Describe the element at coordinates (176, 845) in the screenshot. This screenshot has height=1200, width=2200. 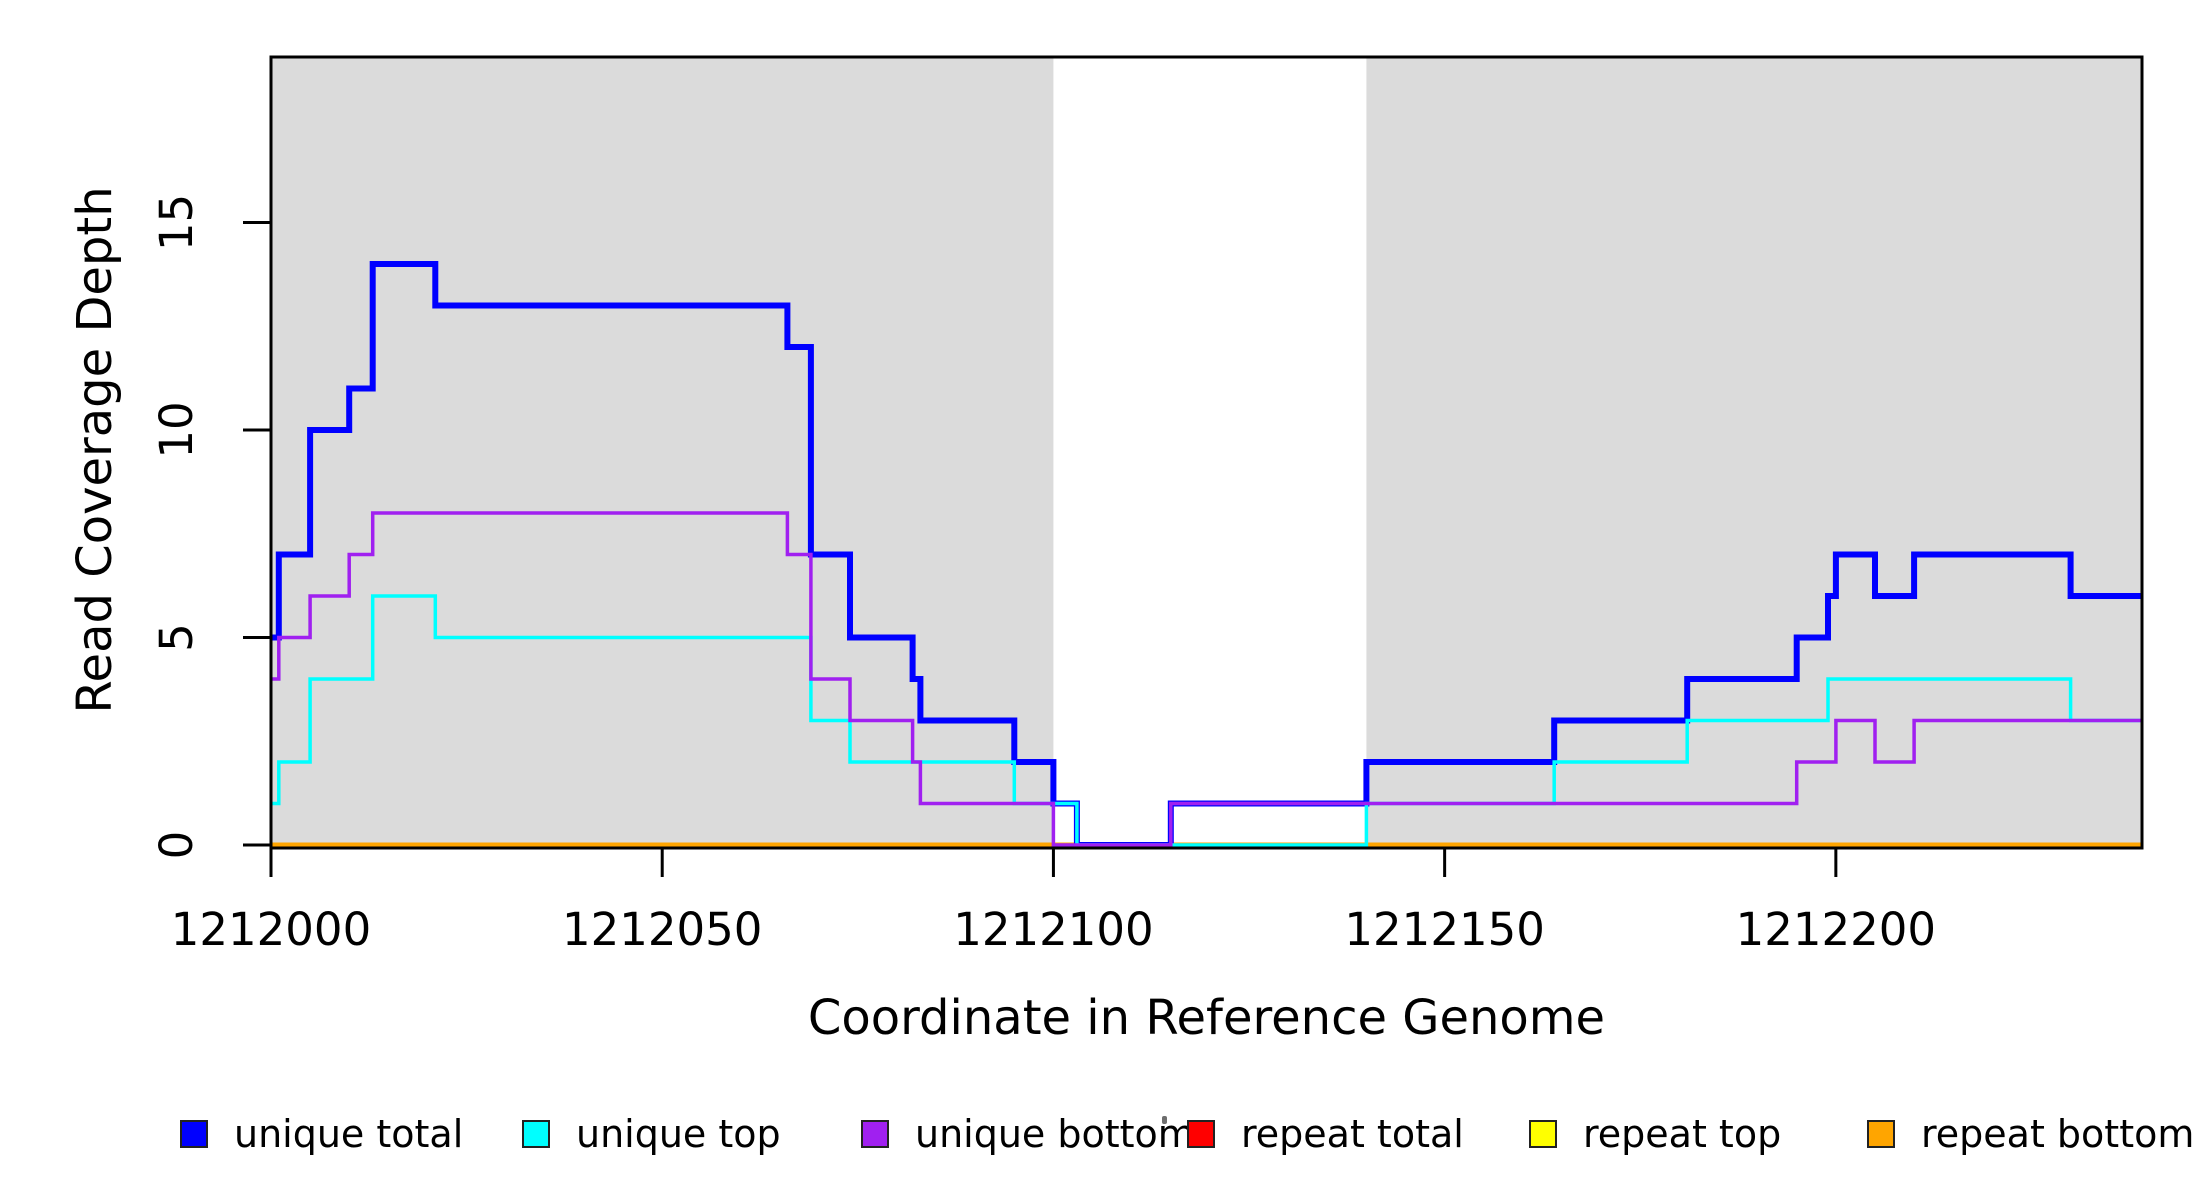
I see `y-tick-label: 0` at that location.